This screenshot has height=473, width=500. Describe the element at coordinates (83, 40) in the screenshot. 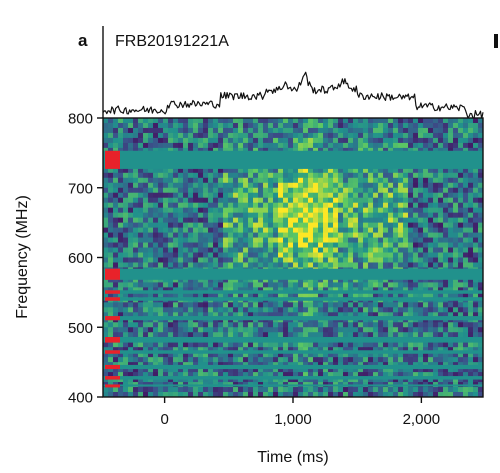

I see `panel-letter: a` at that location.